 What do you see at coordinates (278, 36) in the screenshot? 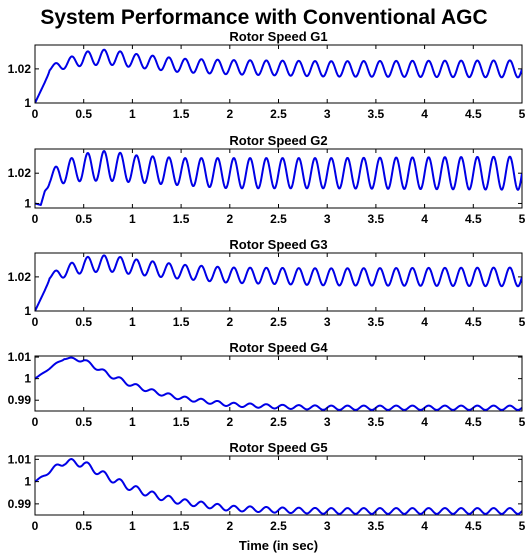
I see `subplot-title: Rotor Speed G1` at bounding box center [278, 36].